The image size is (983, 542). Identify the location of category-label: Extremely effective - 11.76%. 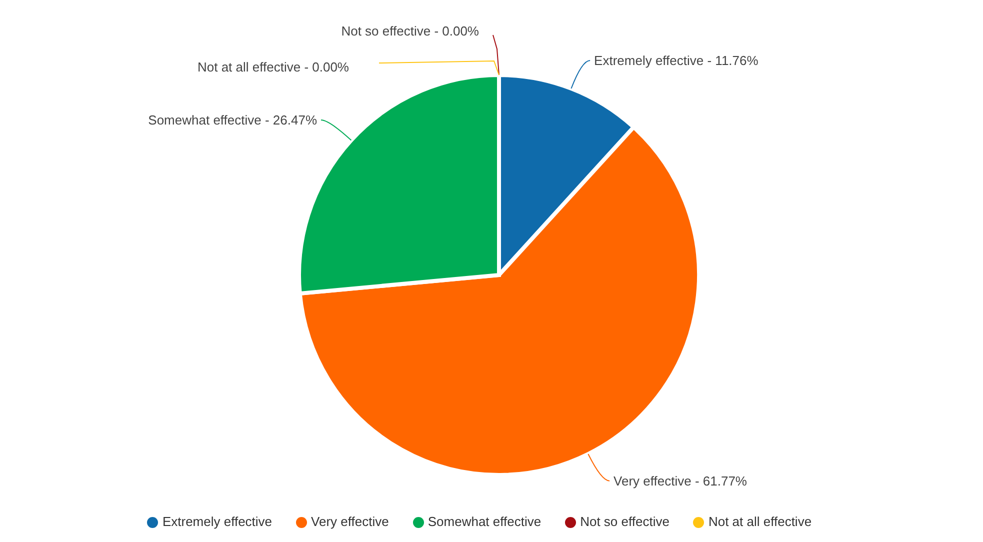
(676, 60).